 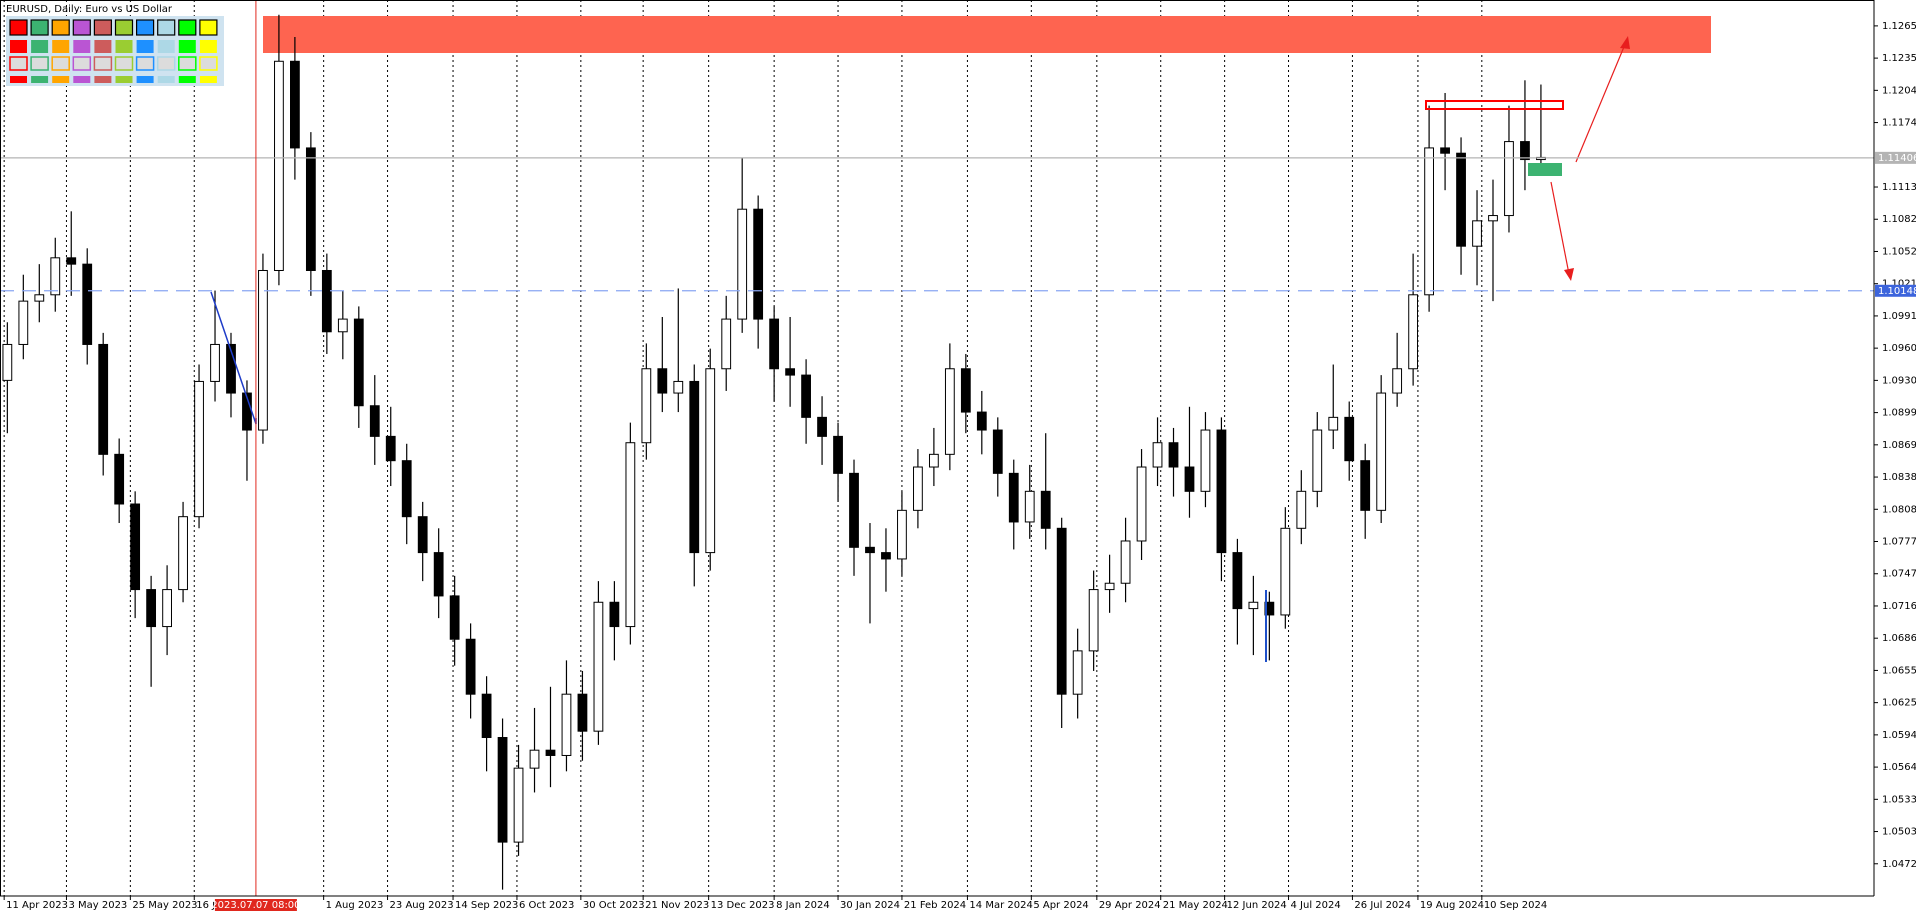 I want to click on resistance-zone, so click(x=987, y=34).